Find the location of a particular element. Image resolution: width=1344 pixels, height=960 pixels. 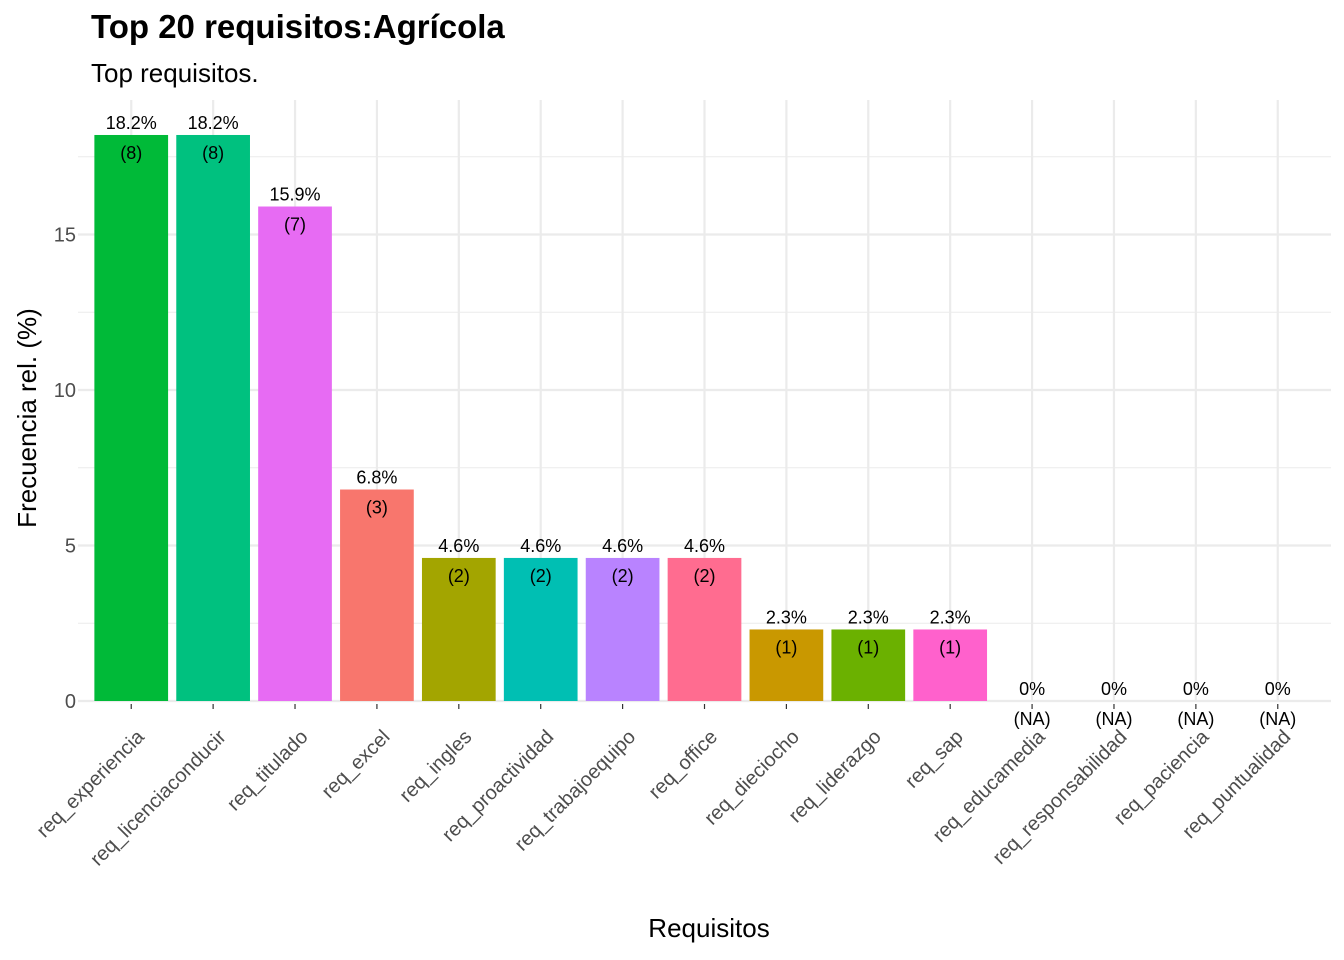

x-tick-label: req_sap is located at coordinates (934, 759).